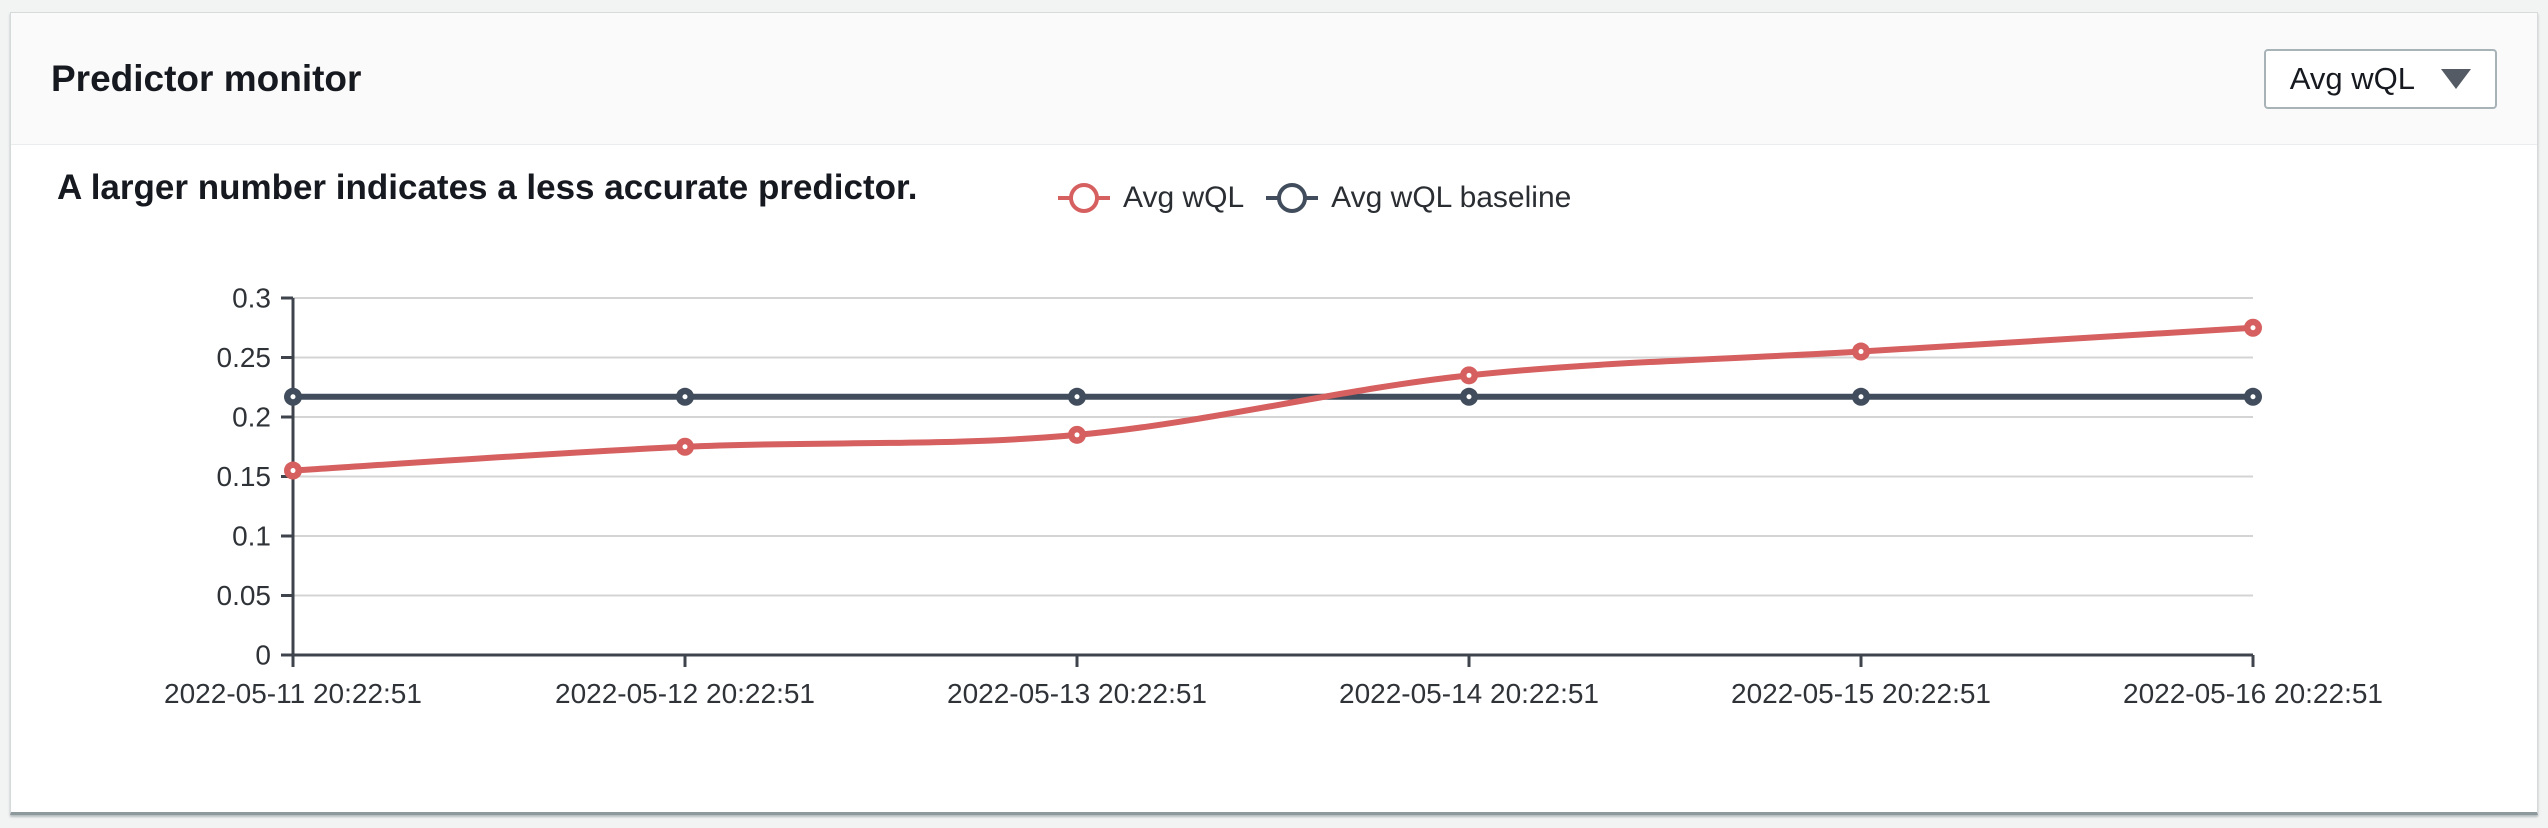  What do you see at coordinates (251, 298) in the screenshot?
I see `y-tick-label: 0.3` at bounding box center [251, 298].